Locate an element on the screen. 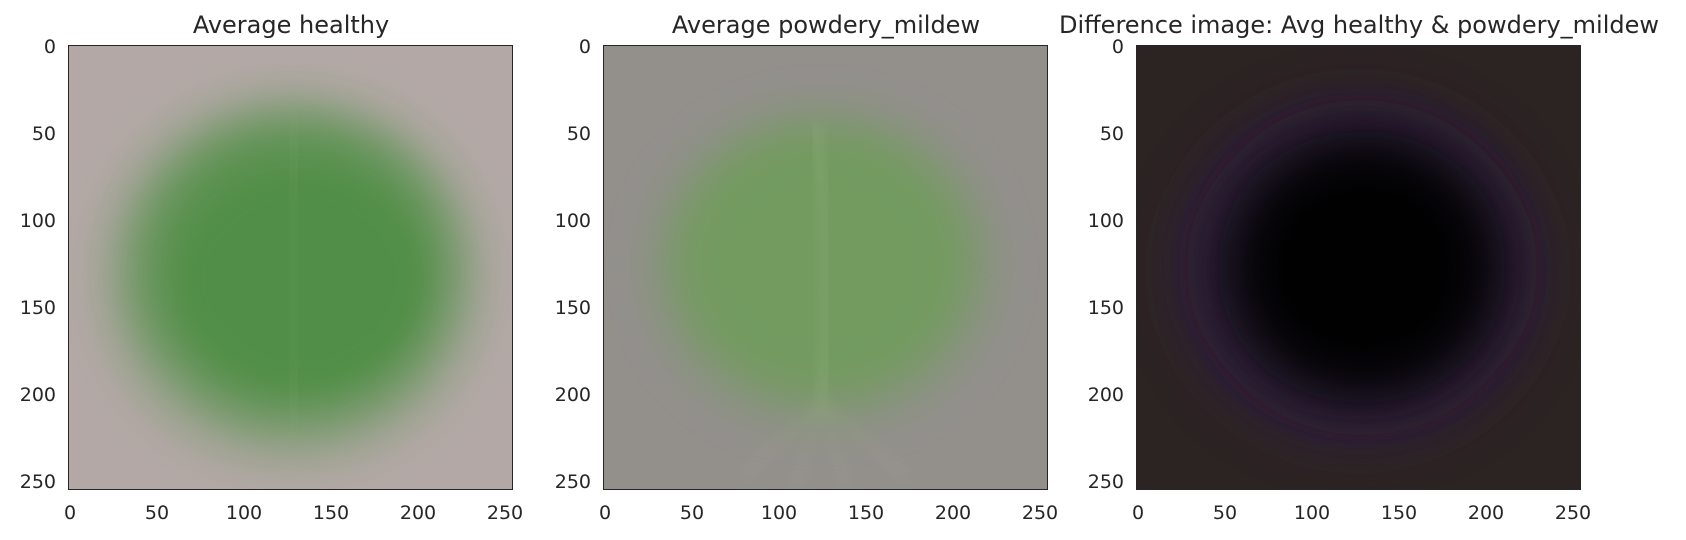 The width and height of the screenshot is (1686, 540). leaf-body is located at coordinates (822, 262).